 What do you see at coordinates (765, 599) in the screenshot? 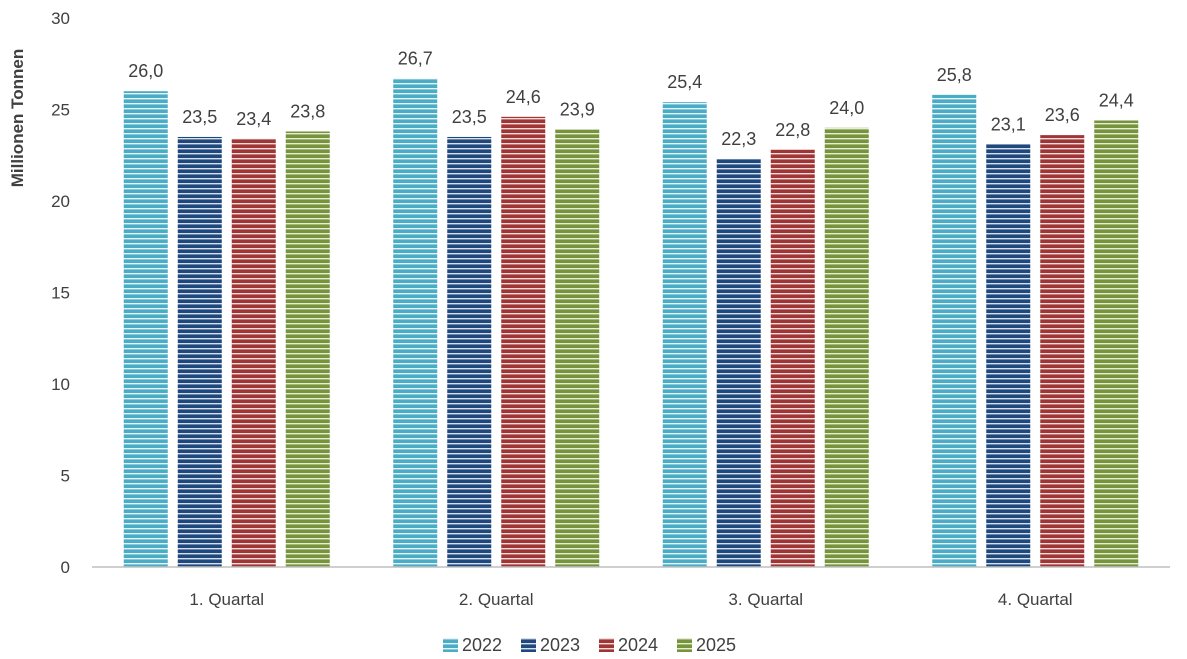
I see `x-tick-label: 3. Quartal` at bounding box center [765, 599].